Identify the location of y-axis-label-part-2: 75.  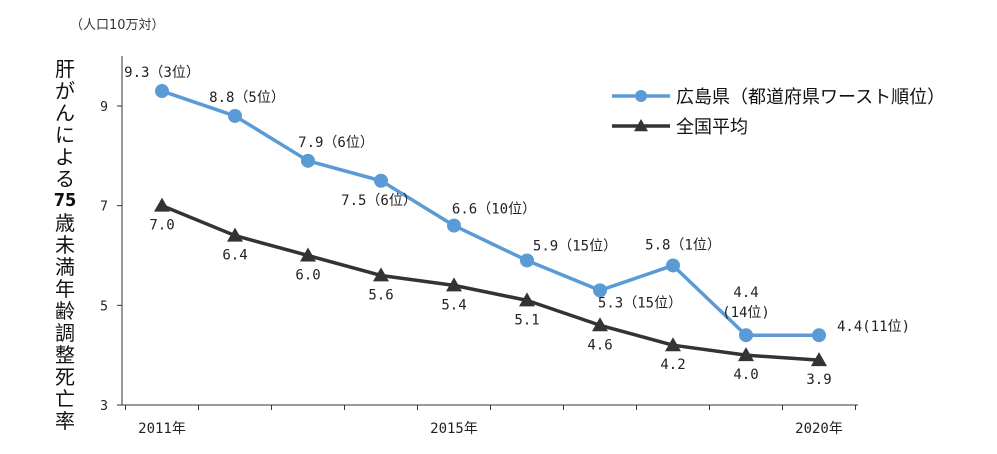
(65, 200).